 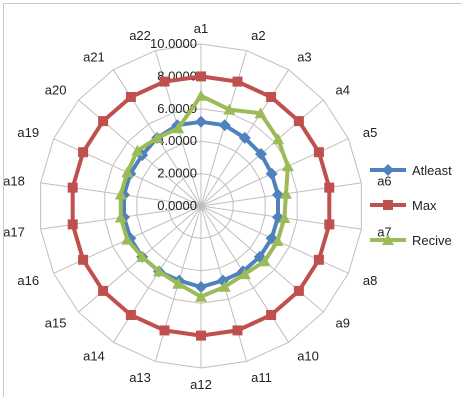 I want to click on category-label-a20: a20, so click(x=56, y=89).